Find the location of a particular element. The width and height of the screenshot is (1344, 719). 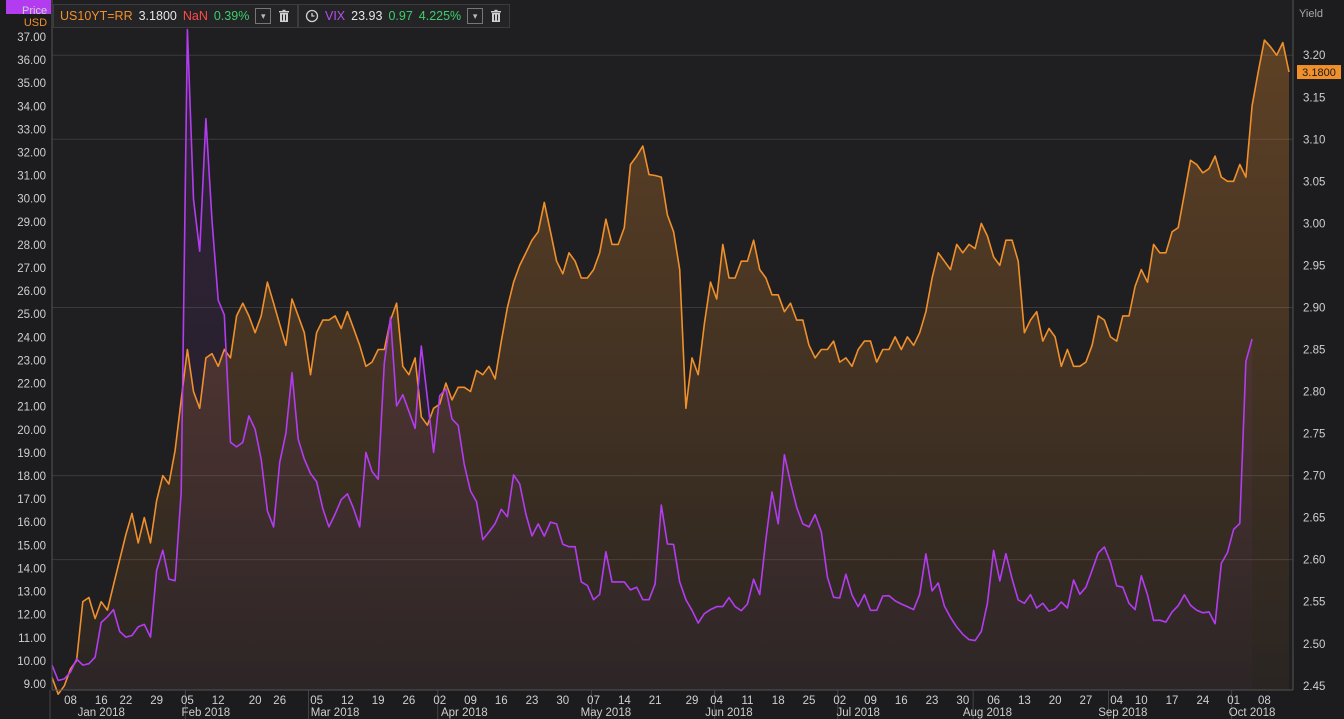

left-tick-label: 33.00 is located at coordinates (31, 130).